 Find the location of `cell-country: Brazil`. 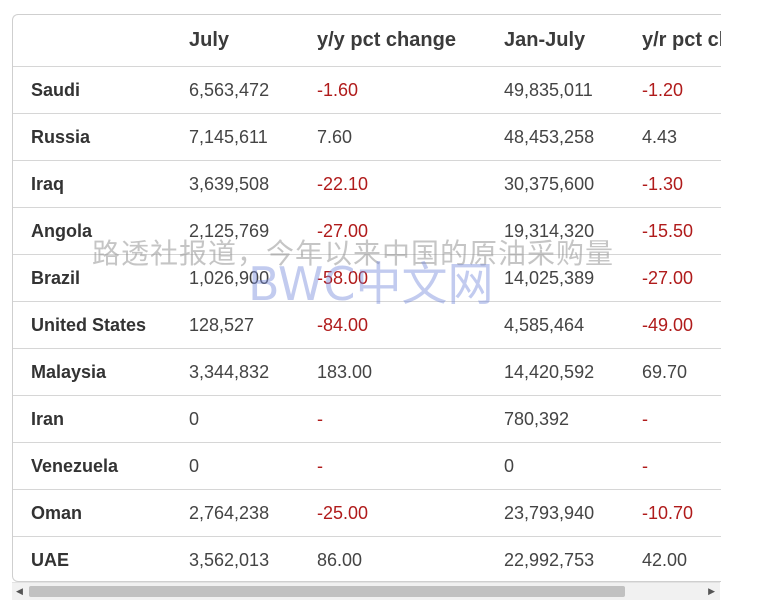

cell-country: Brazil is located at coordinates (101, 278).